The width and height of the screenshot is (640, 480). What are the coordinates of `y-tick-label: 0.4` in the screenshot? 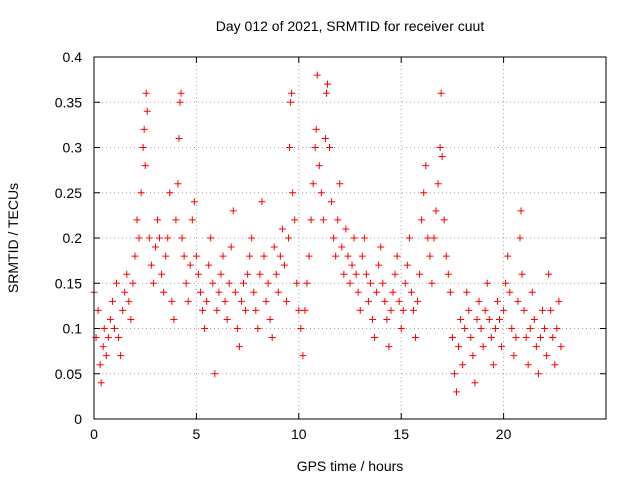 It's located at (73, 57).